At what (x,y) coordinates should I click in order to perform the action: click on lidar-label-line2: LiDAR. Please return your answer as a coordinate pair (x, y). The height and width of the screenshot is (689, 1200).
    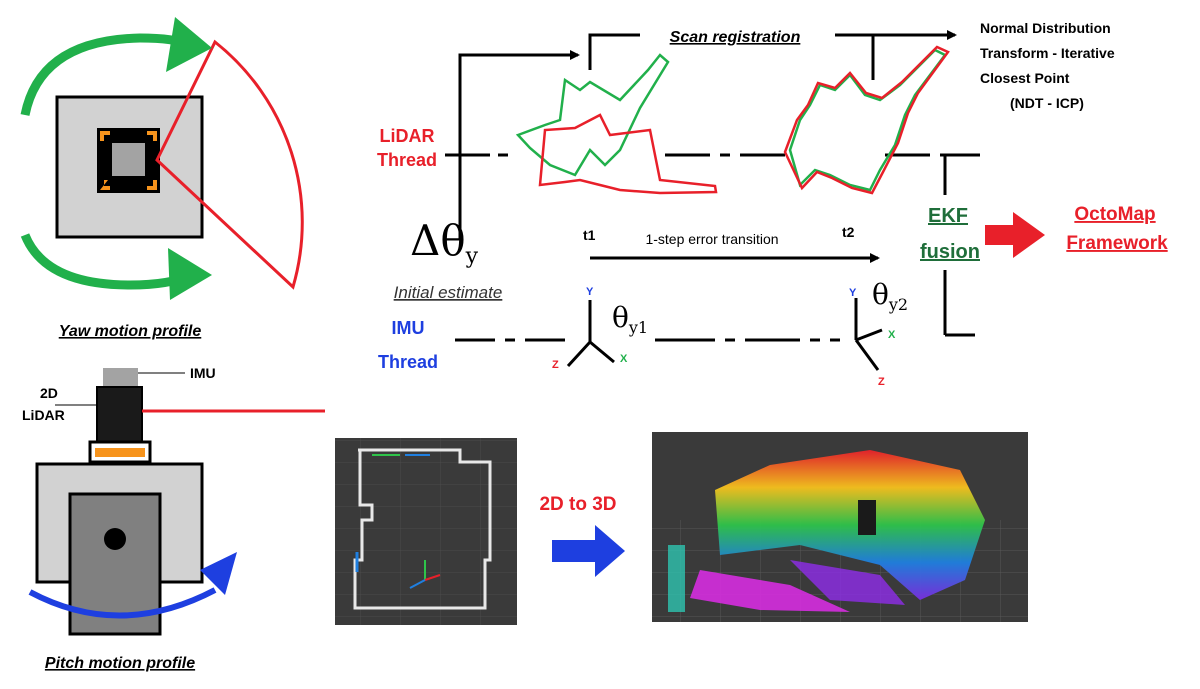
    Looking at the image, I should click on (43, 415).